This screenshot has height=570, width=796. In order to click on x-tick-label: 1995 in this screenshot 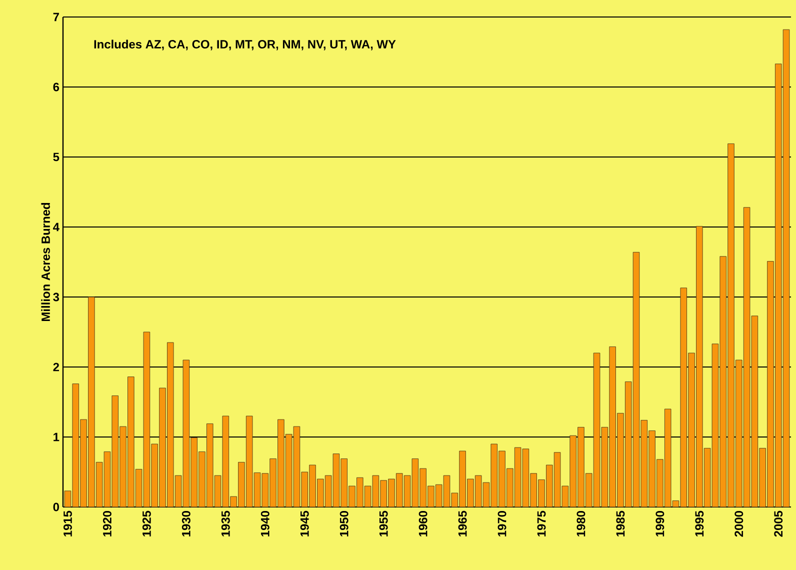, I will do `click(699, 523)`.